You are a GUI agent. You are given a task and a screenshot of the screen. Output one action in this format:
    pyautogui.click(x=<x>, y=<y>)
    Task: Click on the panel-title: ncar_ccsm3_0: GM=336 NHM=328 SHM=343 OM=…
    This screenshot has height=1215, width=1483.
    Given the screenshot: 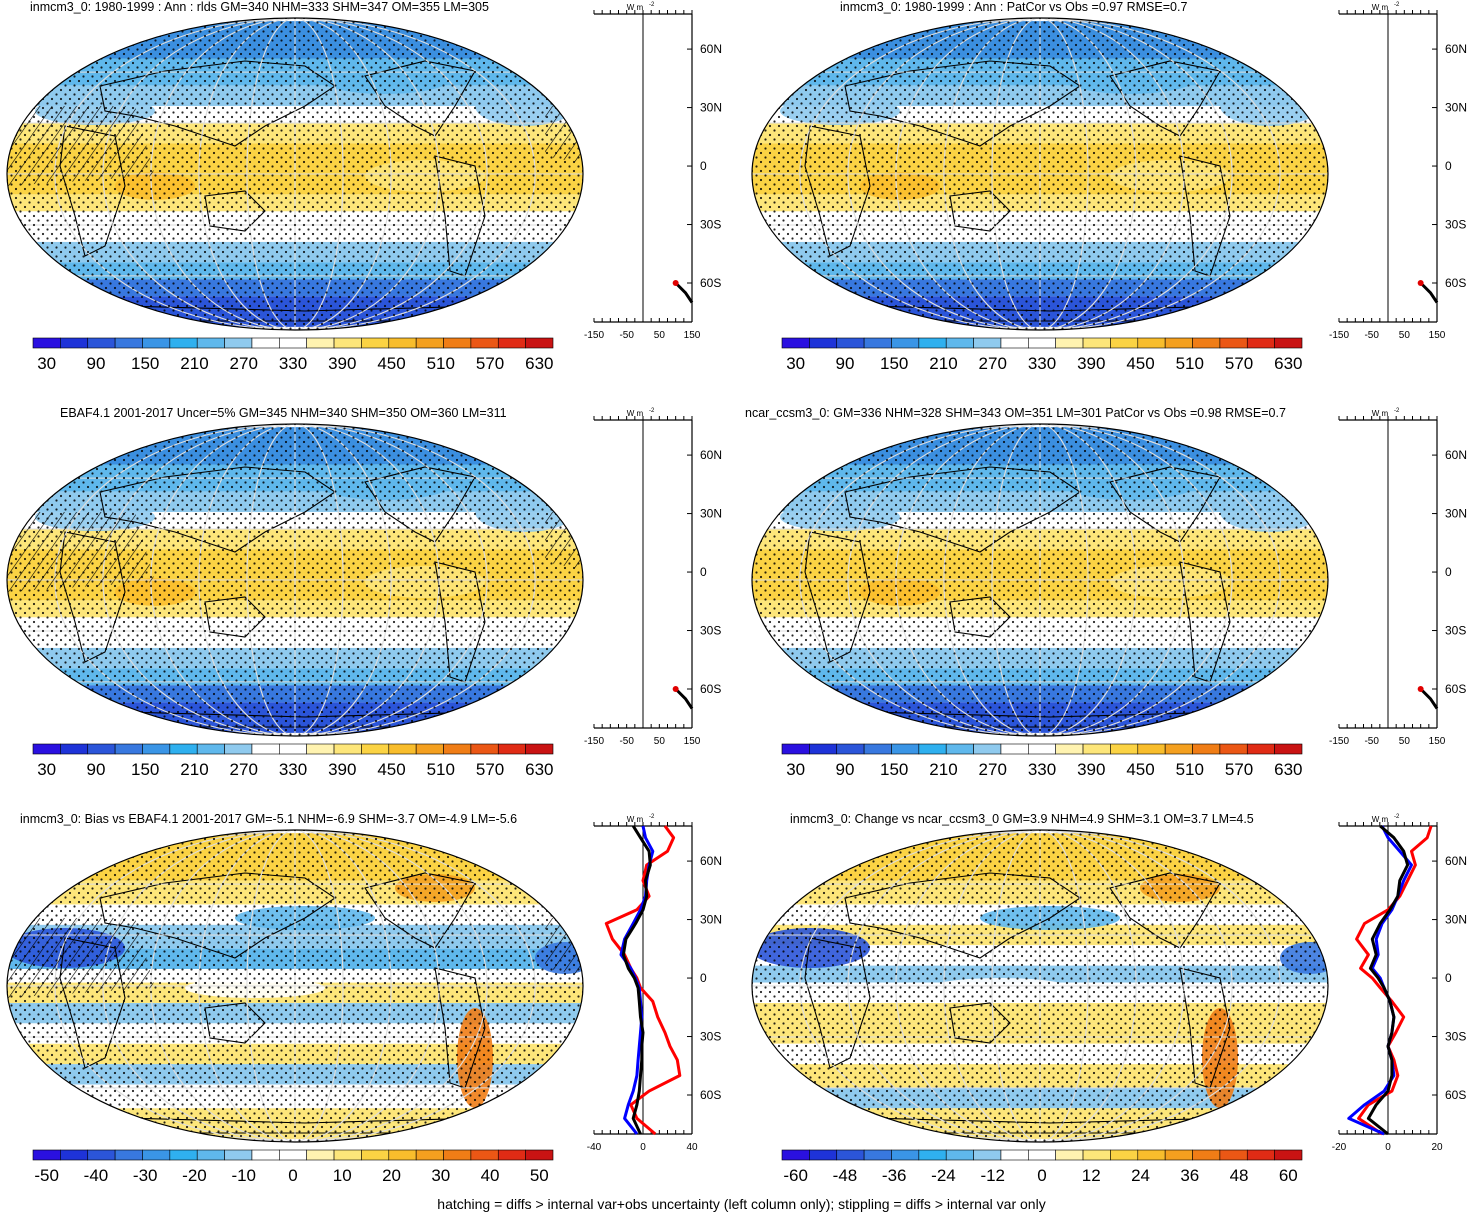 What is the action you would take?
    pyautogui.click(x=1015, y=413)
    